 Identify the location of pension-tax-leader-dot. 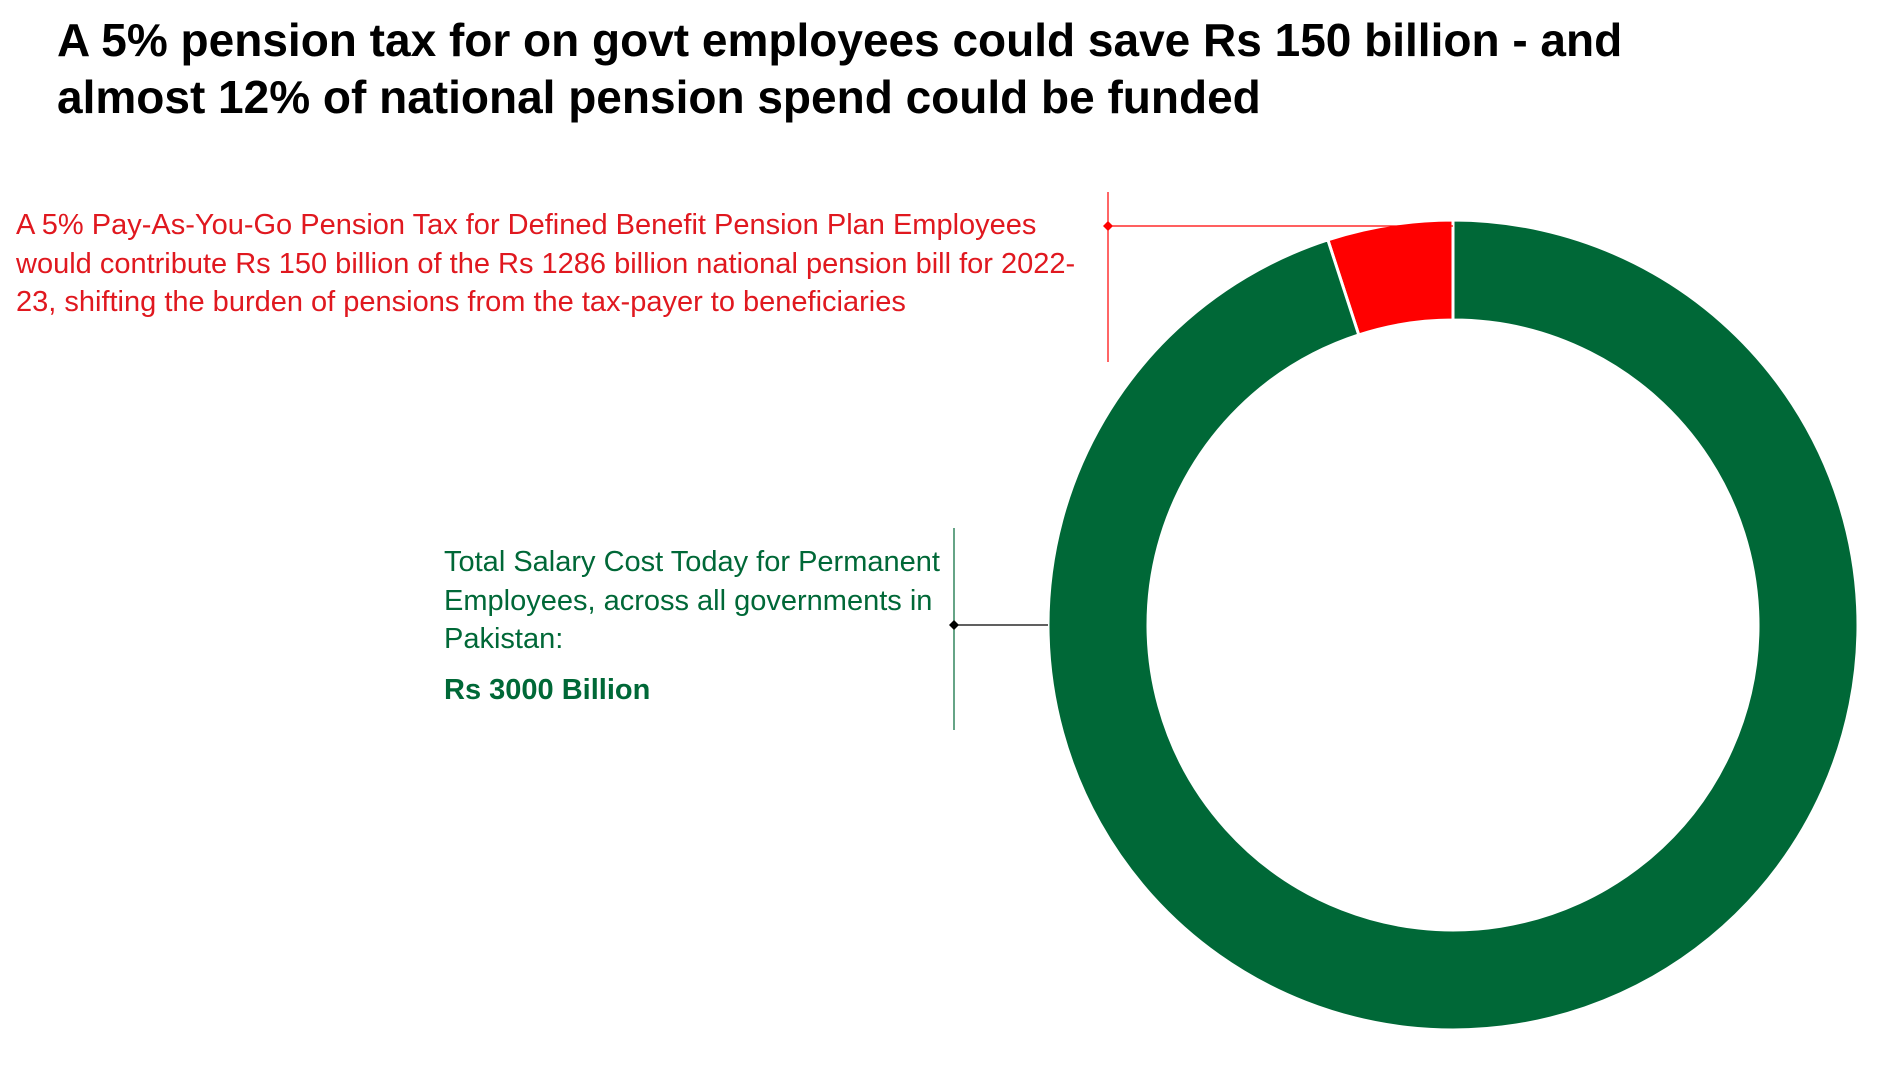
(1108, 226).